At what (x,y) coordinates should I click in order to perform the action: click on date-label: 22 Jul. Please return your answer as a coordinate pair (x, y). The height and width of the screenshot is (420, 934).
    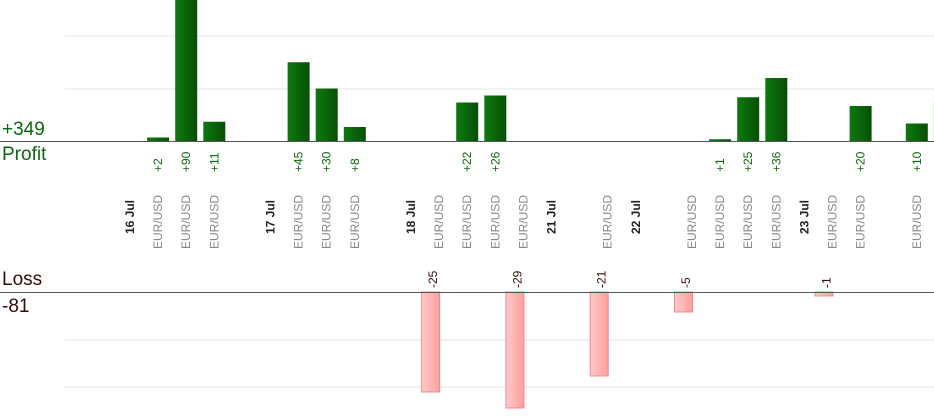
    Looking at the image, I should click on (636, 217).